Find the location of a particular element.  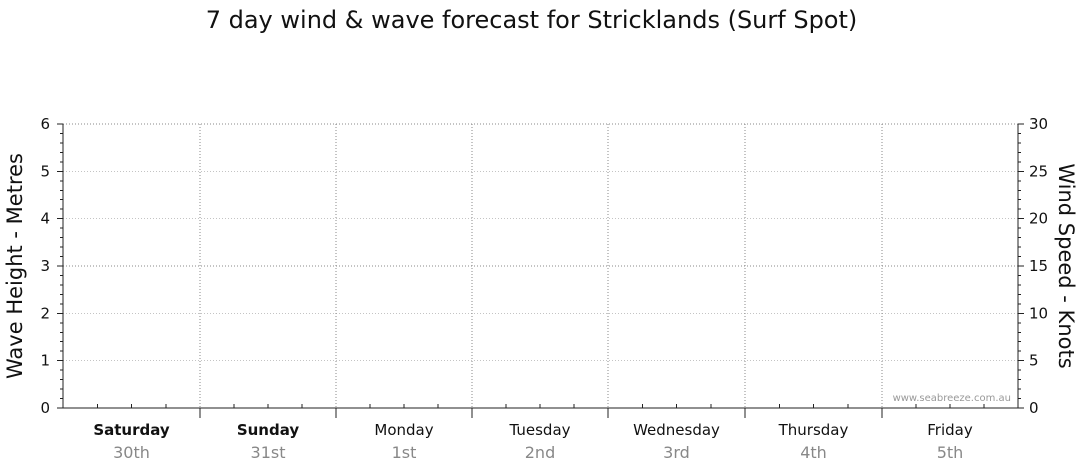

day-name-label: Thursday is located at coordinates (813, 430).